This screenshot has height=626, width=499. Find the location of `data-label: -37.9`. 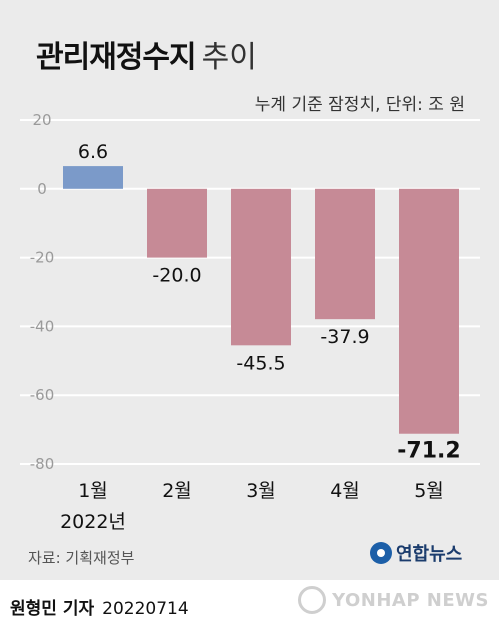

data-label: -37.9 is located at coordinates (344, 337).